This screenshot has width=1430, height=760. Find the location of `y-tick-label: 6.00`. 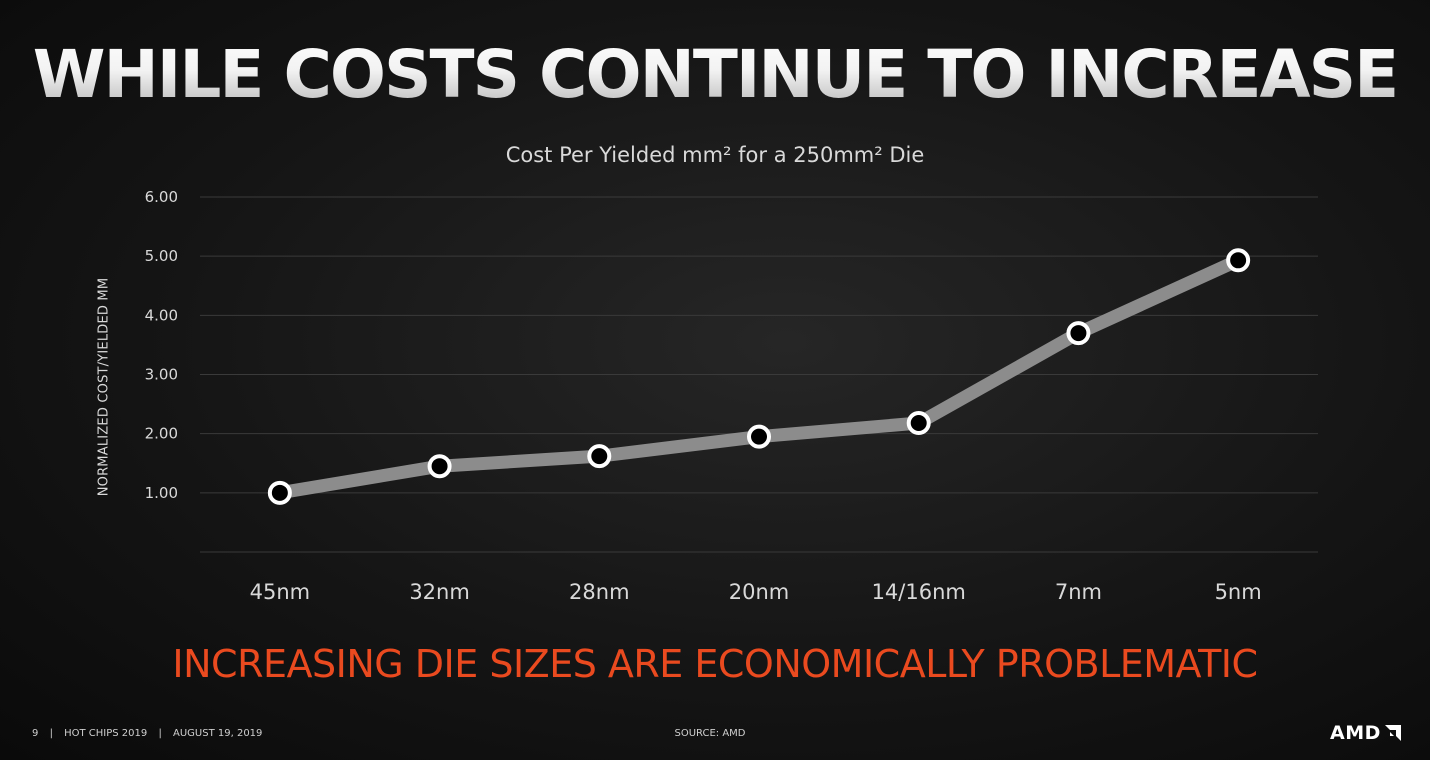

y-tick-label: 6.00 is located at coordinates (161, 197).